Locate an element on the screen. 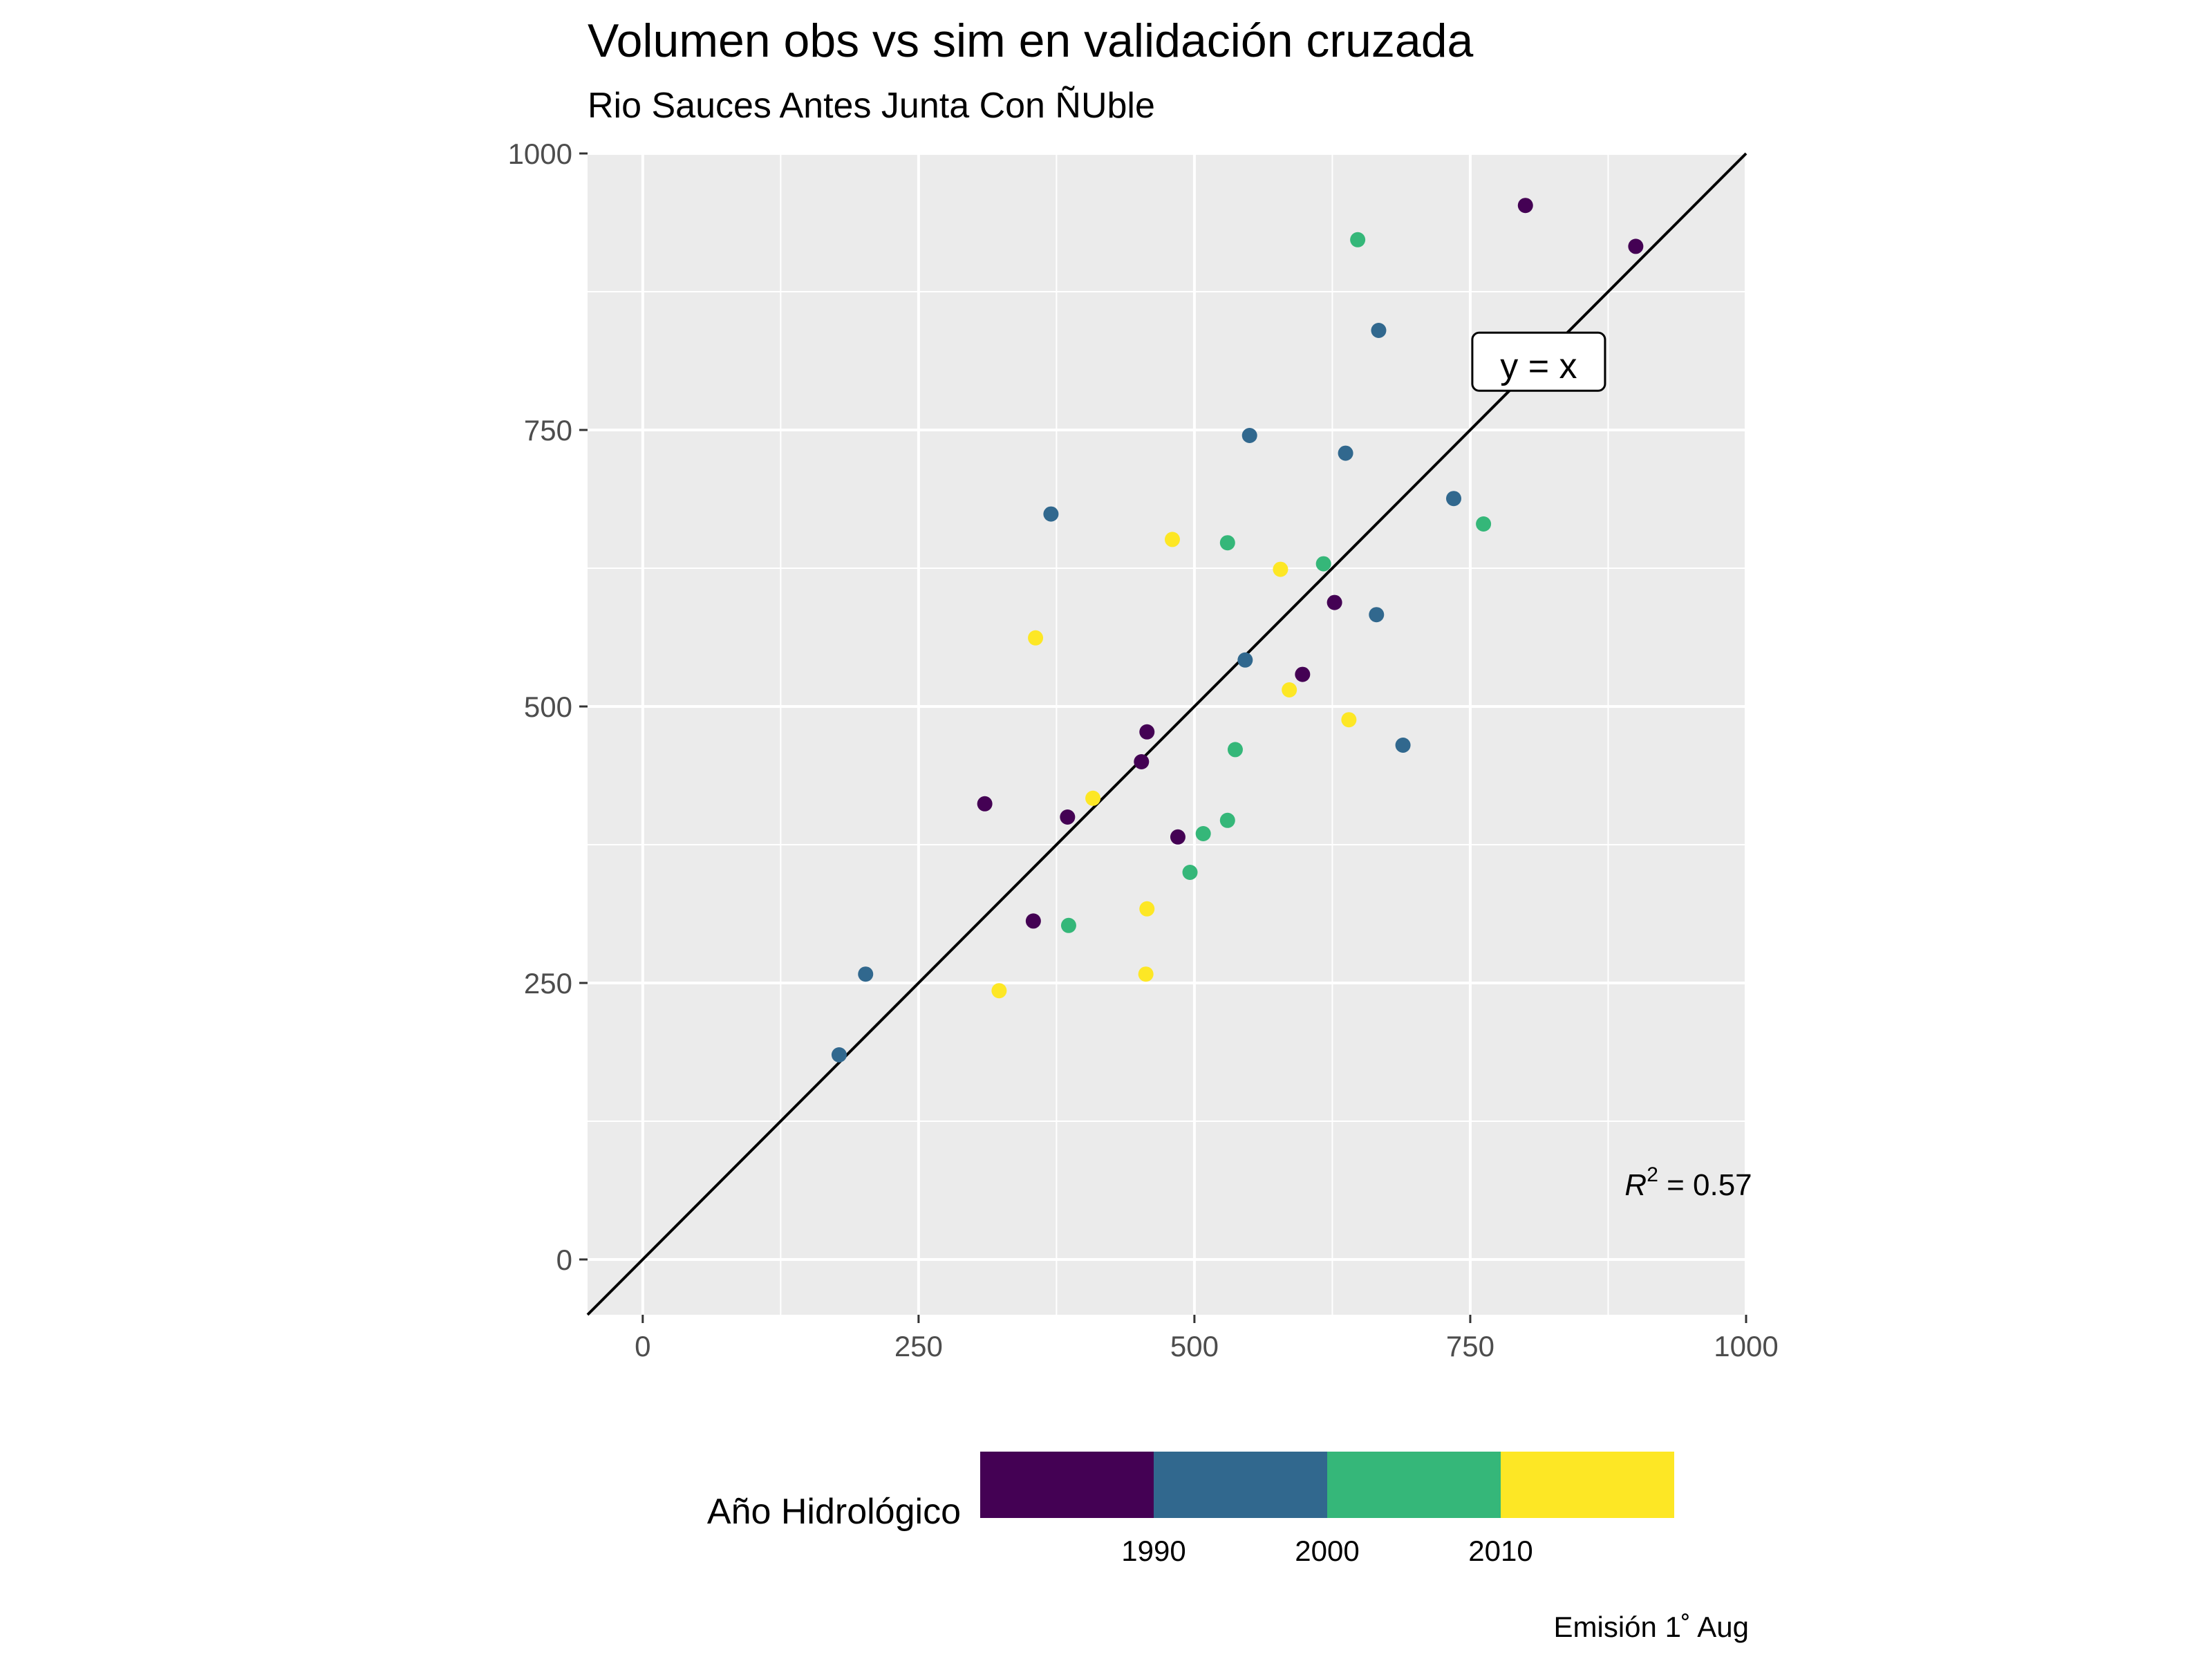  legend-labels: 1990 2000 2010 is located at coordinates (1327, 1551).